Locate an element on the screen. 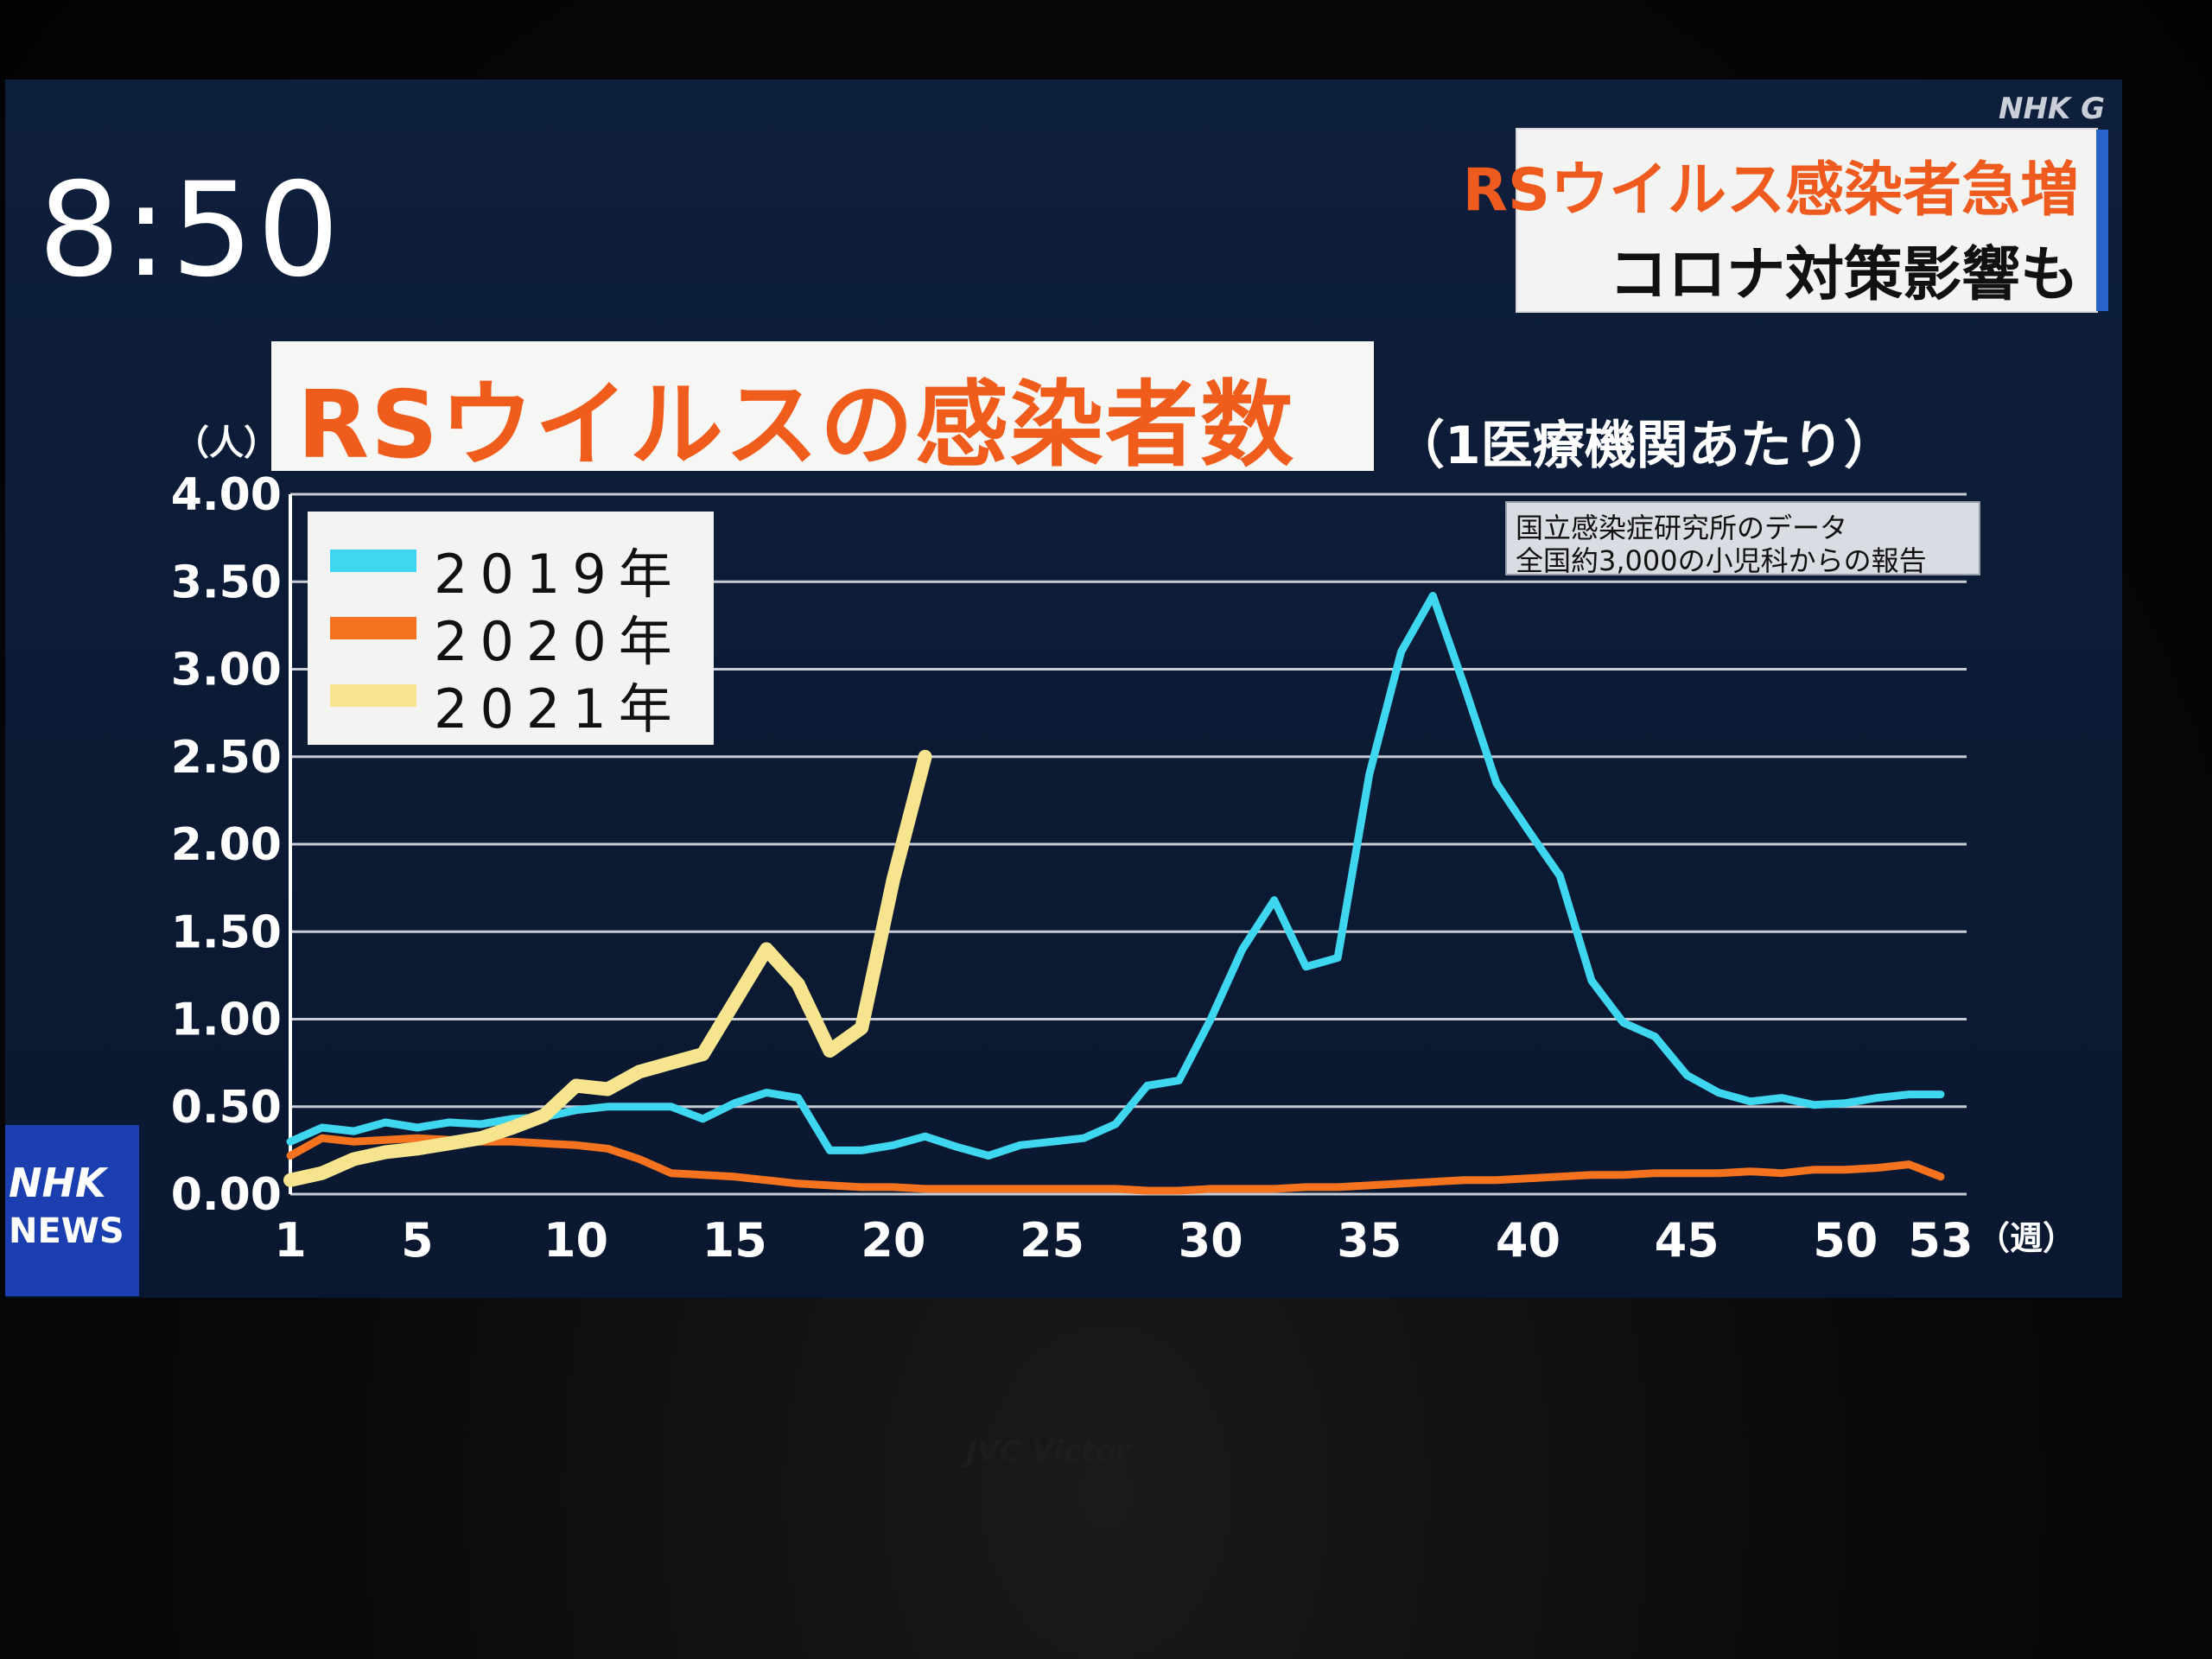 This screenshot has width=2212, height=1659. x-tick-label: 15 is located at coordinates (734, 1240).